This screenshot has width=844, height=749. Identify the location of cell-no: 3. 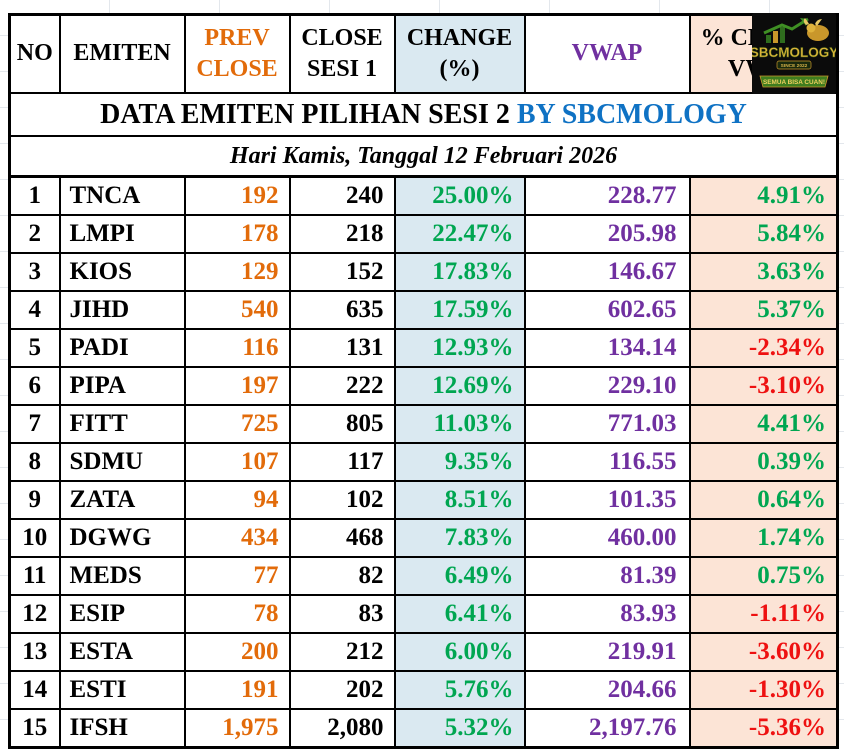
(34, 272).